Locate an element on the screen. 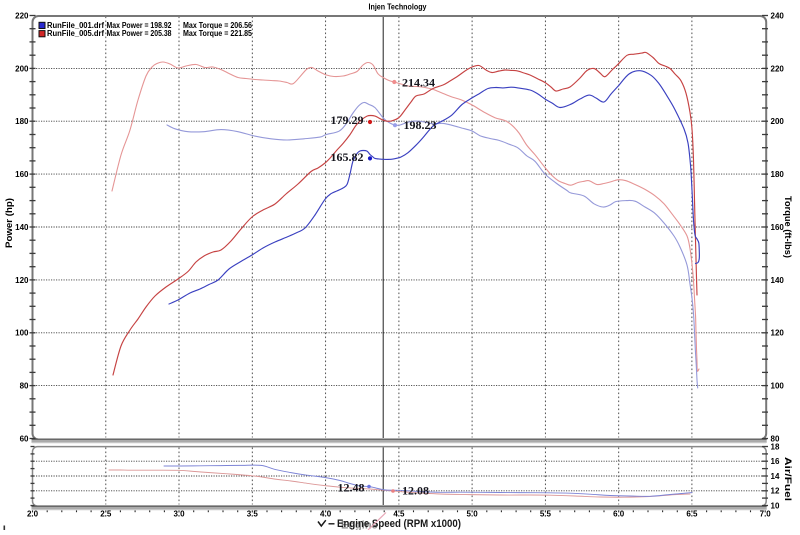 The width and height of the screenshot is (800, 535). svg-text: 12.48 is located at coordinates (351, 488).